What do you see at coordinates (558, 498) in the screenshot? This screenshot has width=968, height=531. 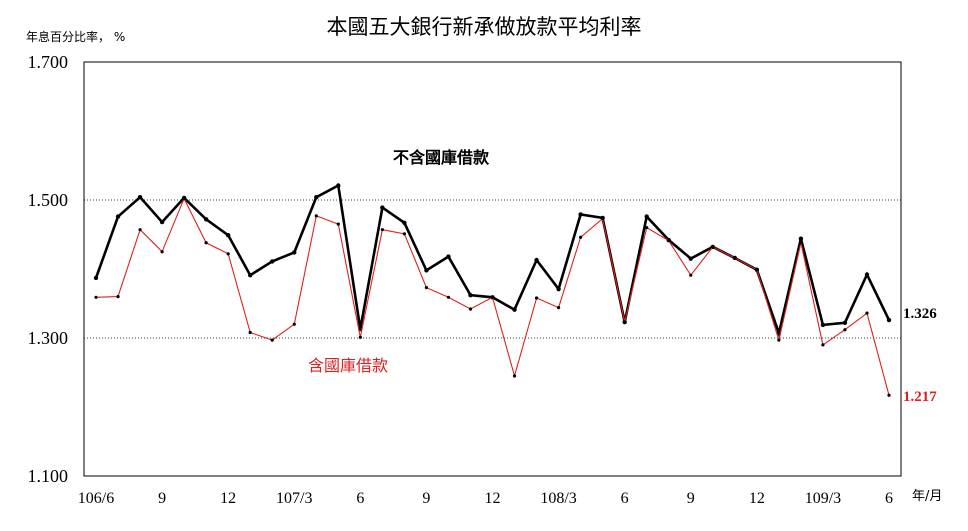 I see `x-tick-label: 108/3` at bounding box center [558, 498].